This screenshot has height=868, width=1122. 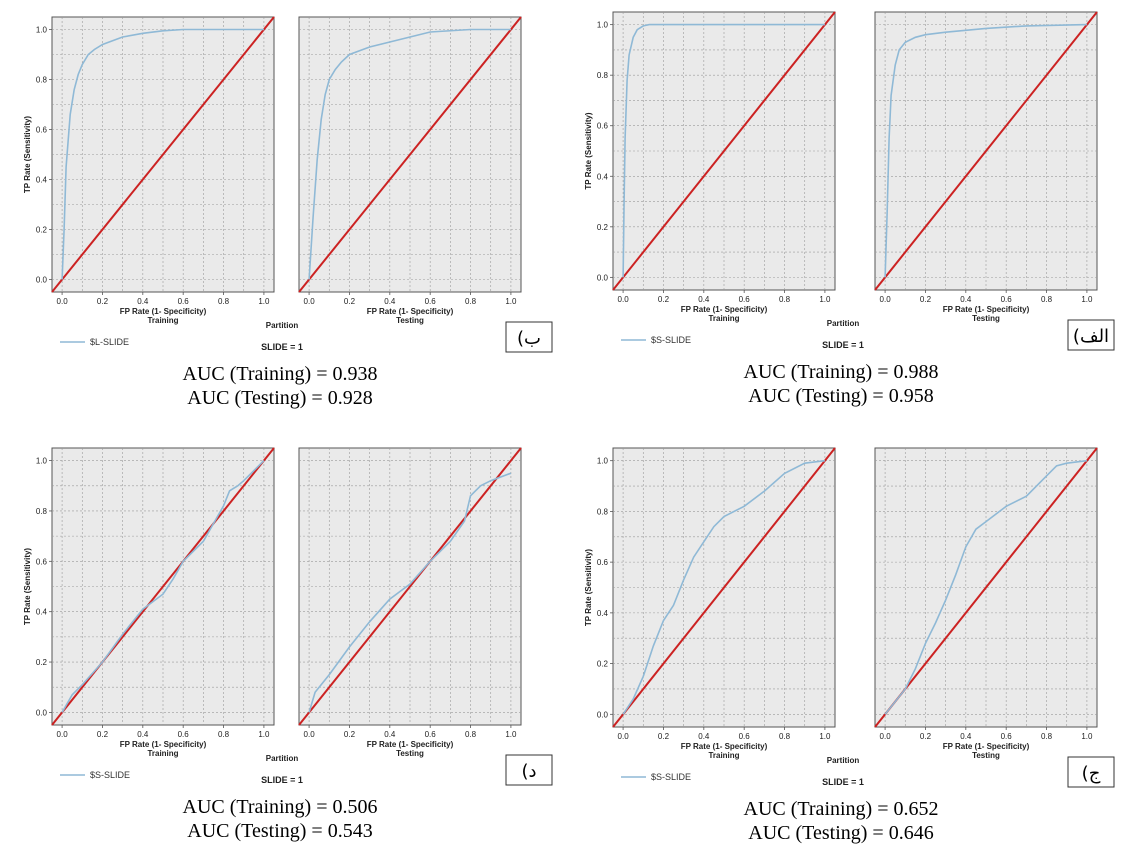 What do you see at coordinates (841, 809) in the screenshot?
I see `auc-training: AUC (Training) = 0.652` at bounding box center [841, 809].